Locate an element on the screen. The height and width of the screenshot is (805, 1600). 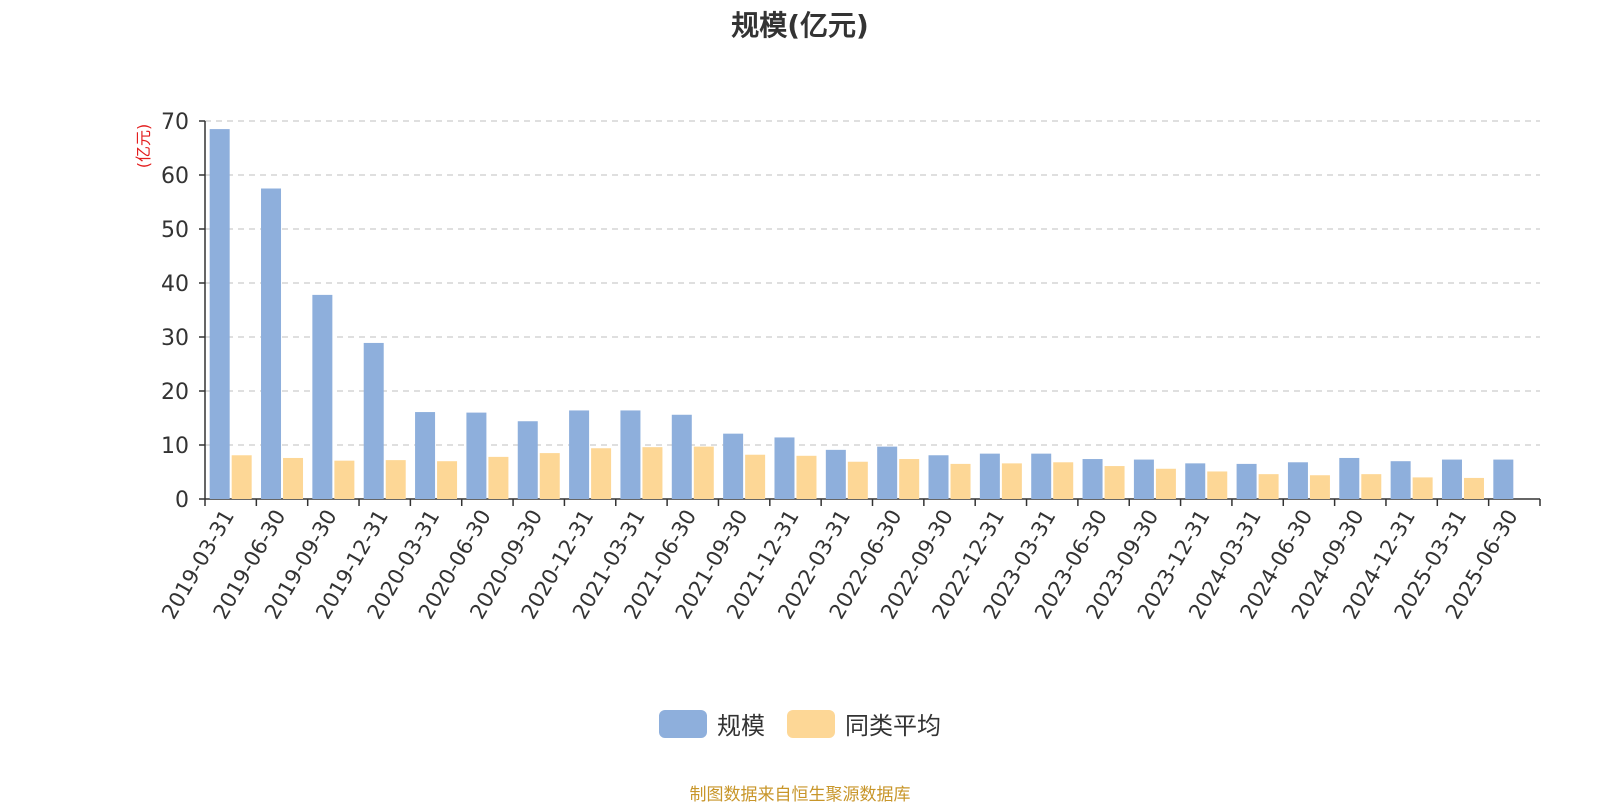
legend-swatch-scale is located at coordinates (683, 723).